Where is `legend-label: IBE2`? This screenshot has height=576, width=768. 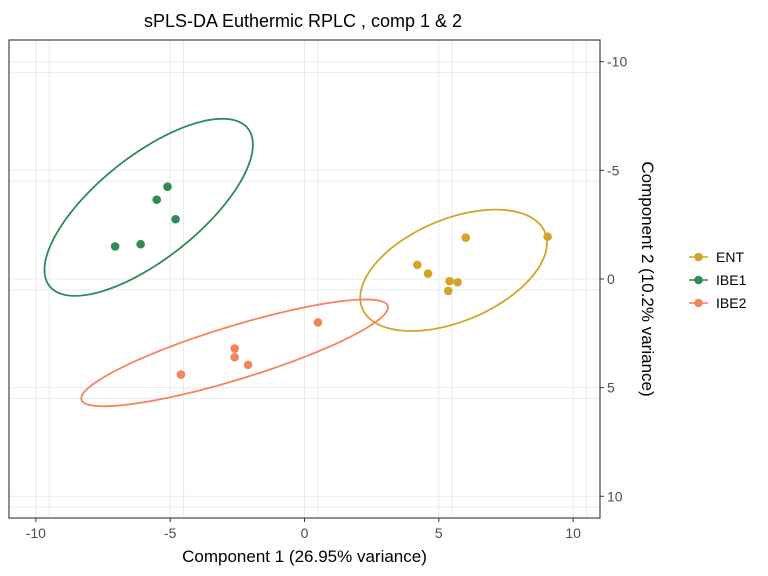
legend-label: IBE2 is located at coordinates (731, 303).